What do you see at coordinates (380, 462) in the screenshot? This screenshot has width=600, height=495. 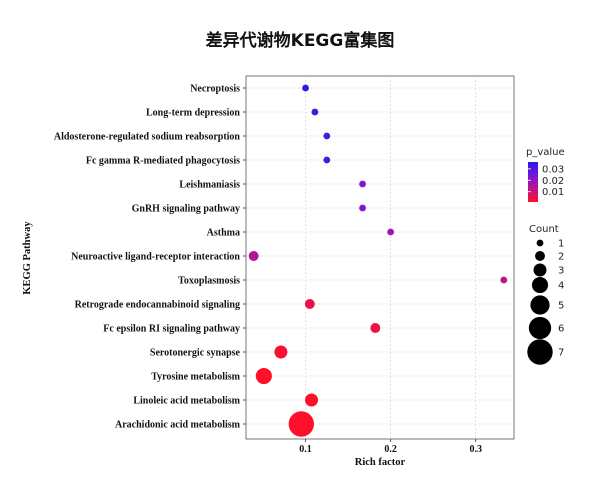 I see `x-axis-title: Rich factor` at bounding box center [380, 462].